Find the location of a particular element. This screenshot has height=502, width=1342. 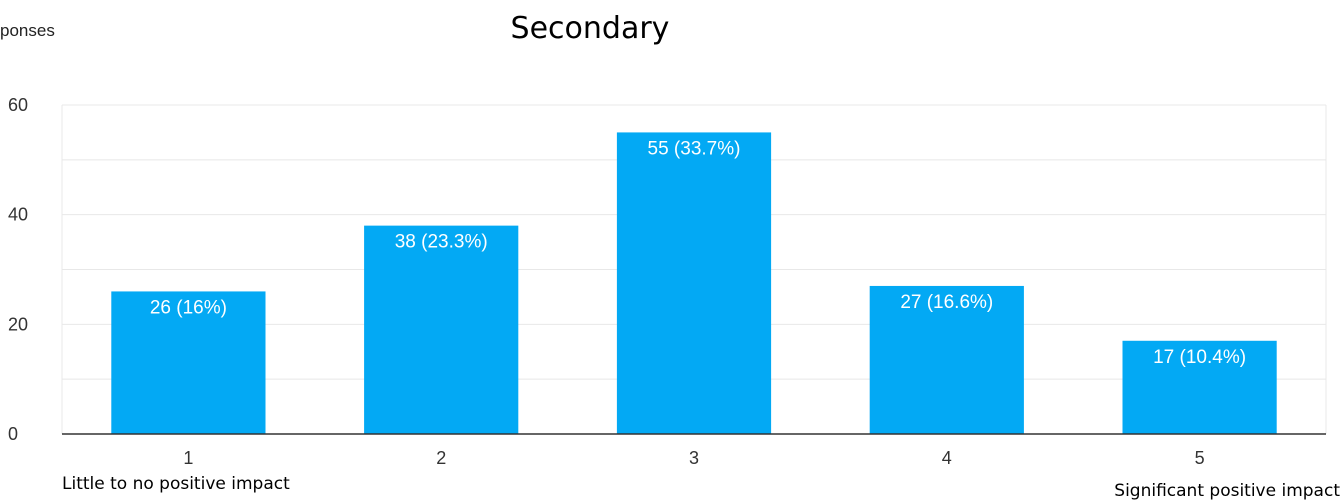

y-axis-ticks: 0 20 40 60 is located at coordinates (18, 269).